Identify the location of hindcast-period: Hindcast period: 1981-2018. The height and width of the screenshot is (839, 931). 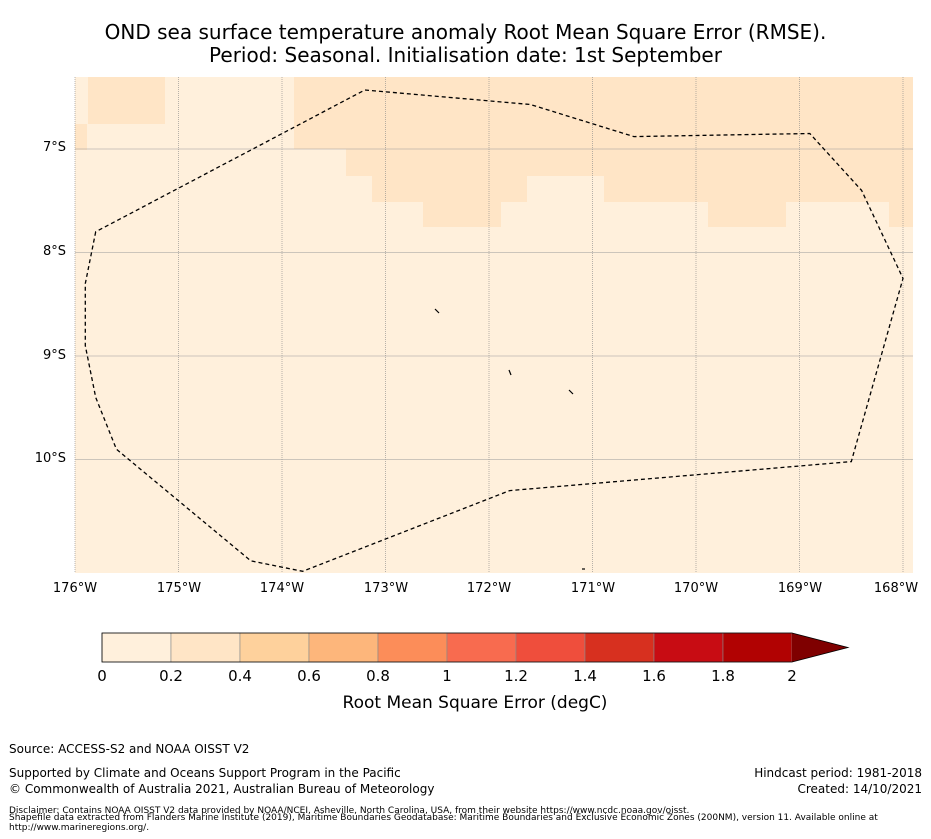
(838, 773).